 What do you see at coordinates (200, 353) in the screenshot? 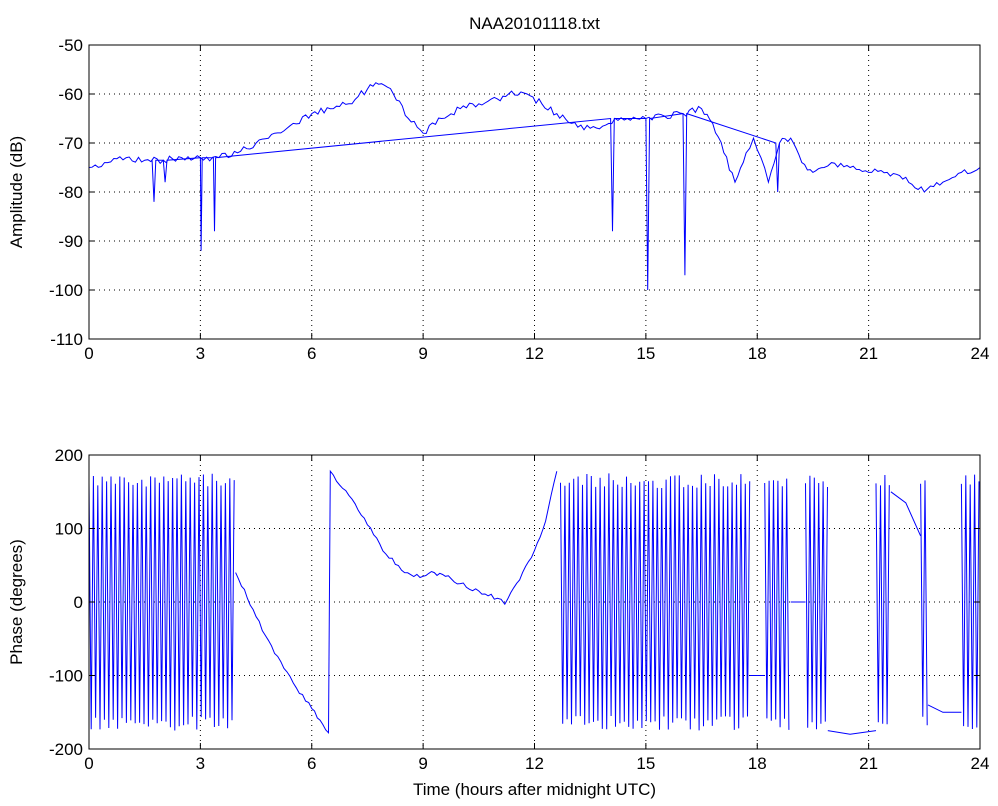
I see `amplitude-xtick-label-1: 3` at bounding box center [200, 353].